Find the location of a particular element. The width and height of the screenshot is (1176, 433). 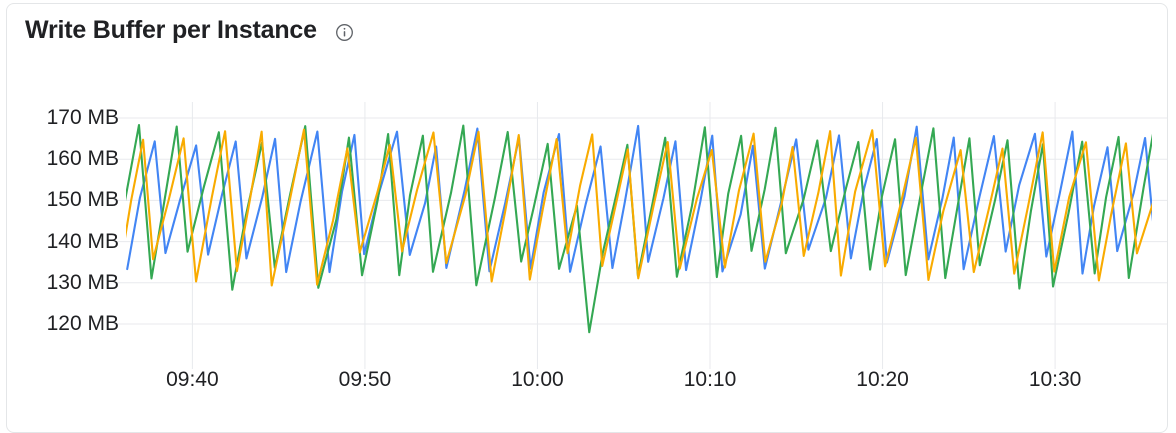

y-axis-tick-label: 160 MB is located at coordinates (82, 159).